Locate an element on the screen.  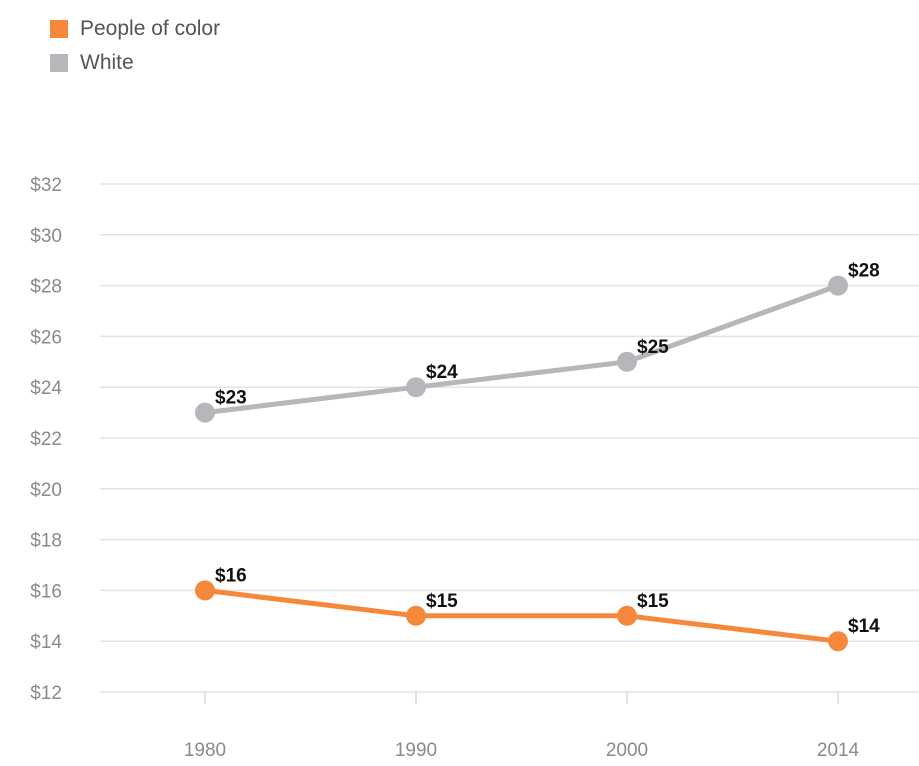
legend-swatch-people-of-color is located at coordinates (59, 29).